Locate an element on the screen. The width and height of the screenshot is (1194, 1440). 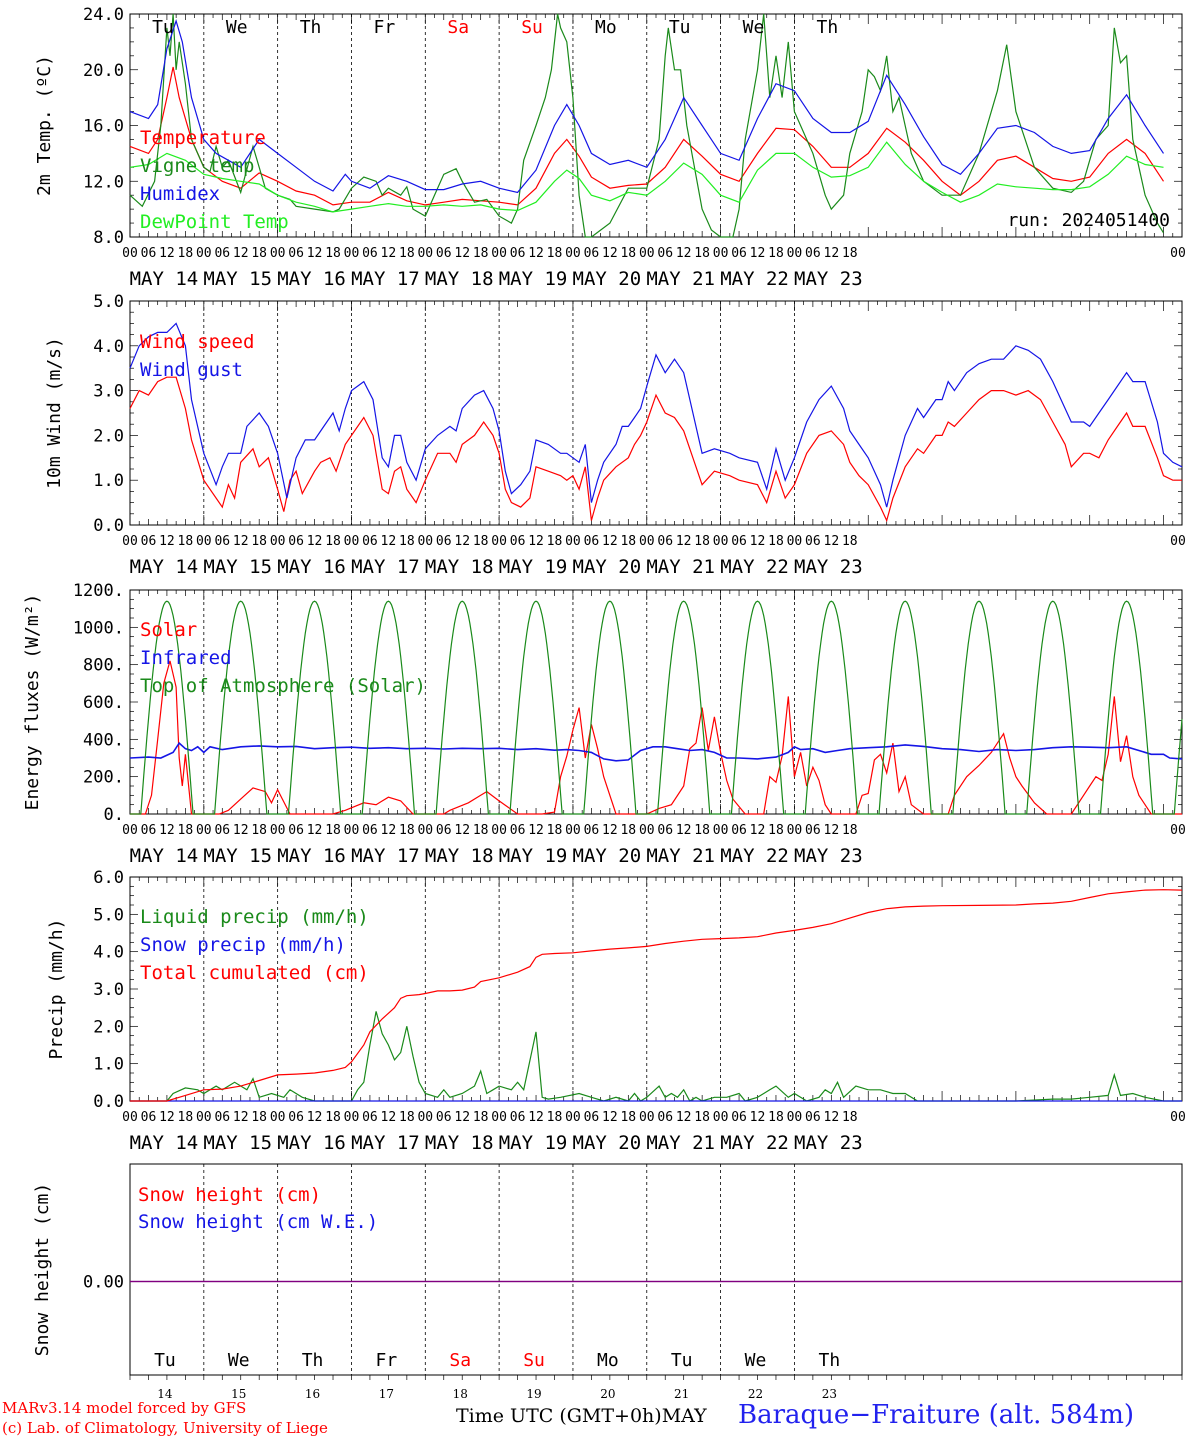
panel-1-weekday-label: Mo is located at coordinates (606, 27).